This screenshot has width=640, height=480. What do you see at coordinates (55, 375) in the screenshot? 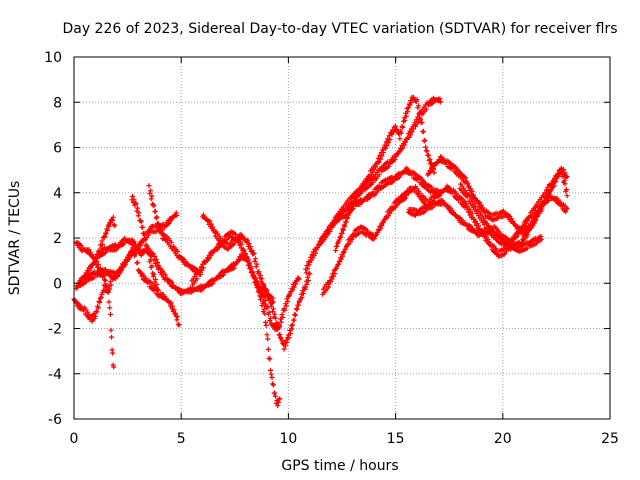
I see `y-tick-label: -4` at bounding box center [55, 375].